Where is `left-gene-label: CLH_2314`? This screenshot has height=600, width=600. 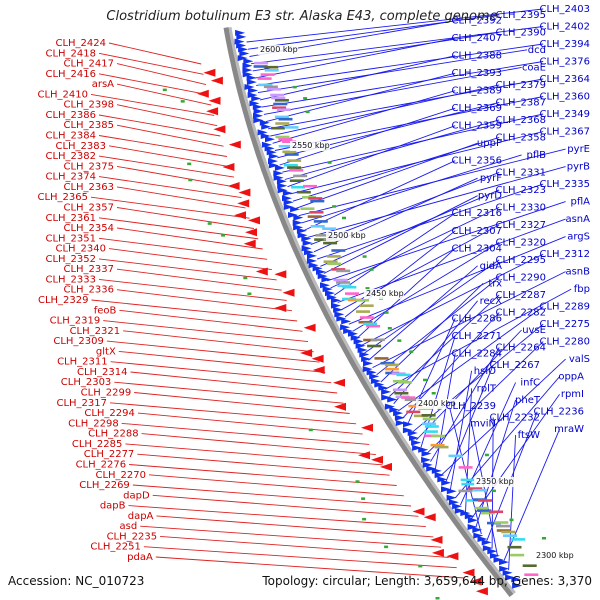
left-gene-label: CLH_2314 is located at coordinates (102, 372).